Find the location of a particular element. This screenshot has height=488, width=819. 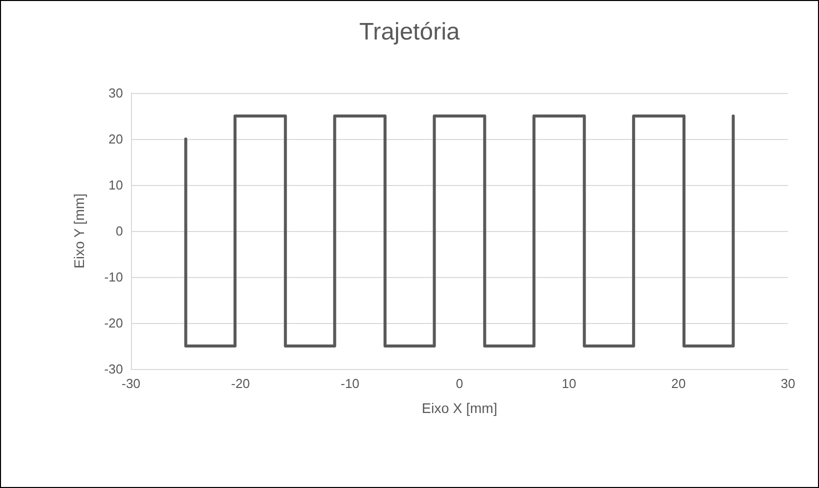

y-tick-label: 0 is located at coordinates (119, 231).